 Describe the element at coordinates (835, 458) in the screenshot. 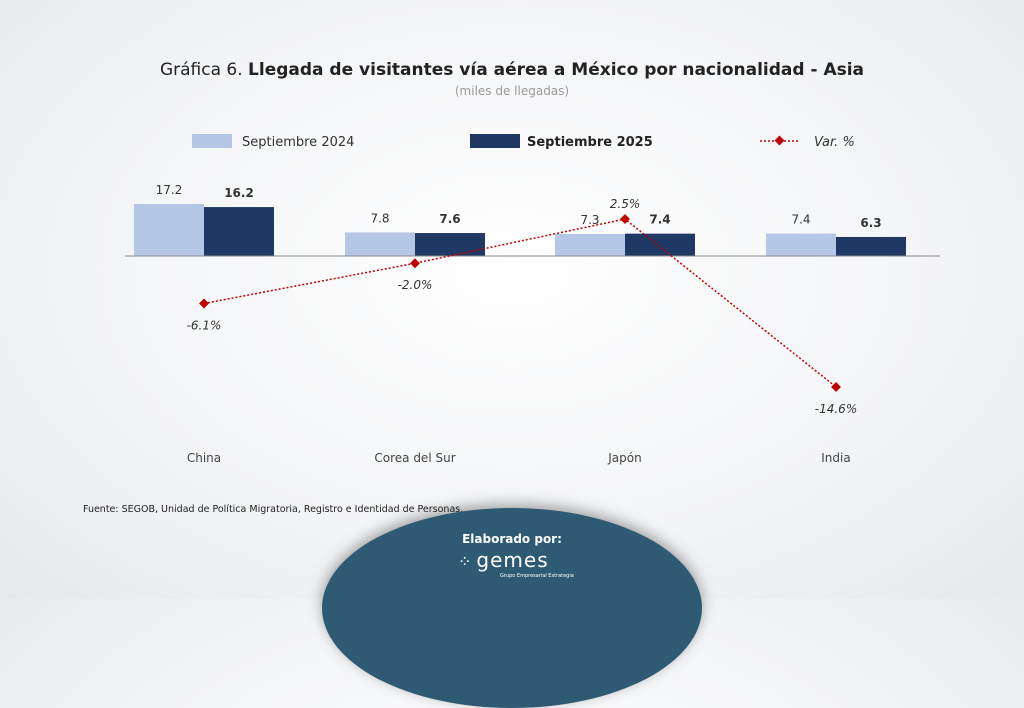

I see `category-label: India` at that location.